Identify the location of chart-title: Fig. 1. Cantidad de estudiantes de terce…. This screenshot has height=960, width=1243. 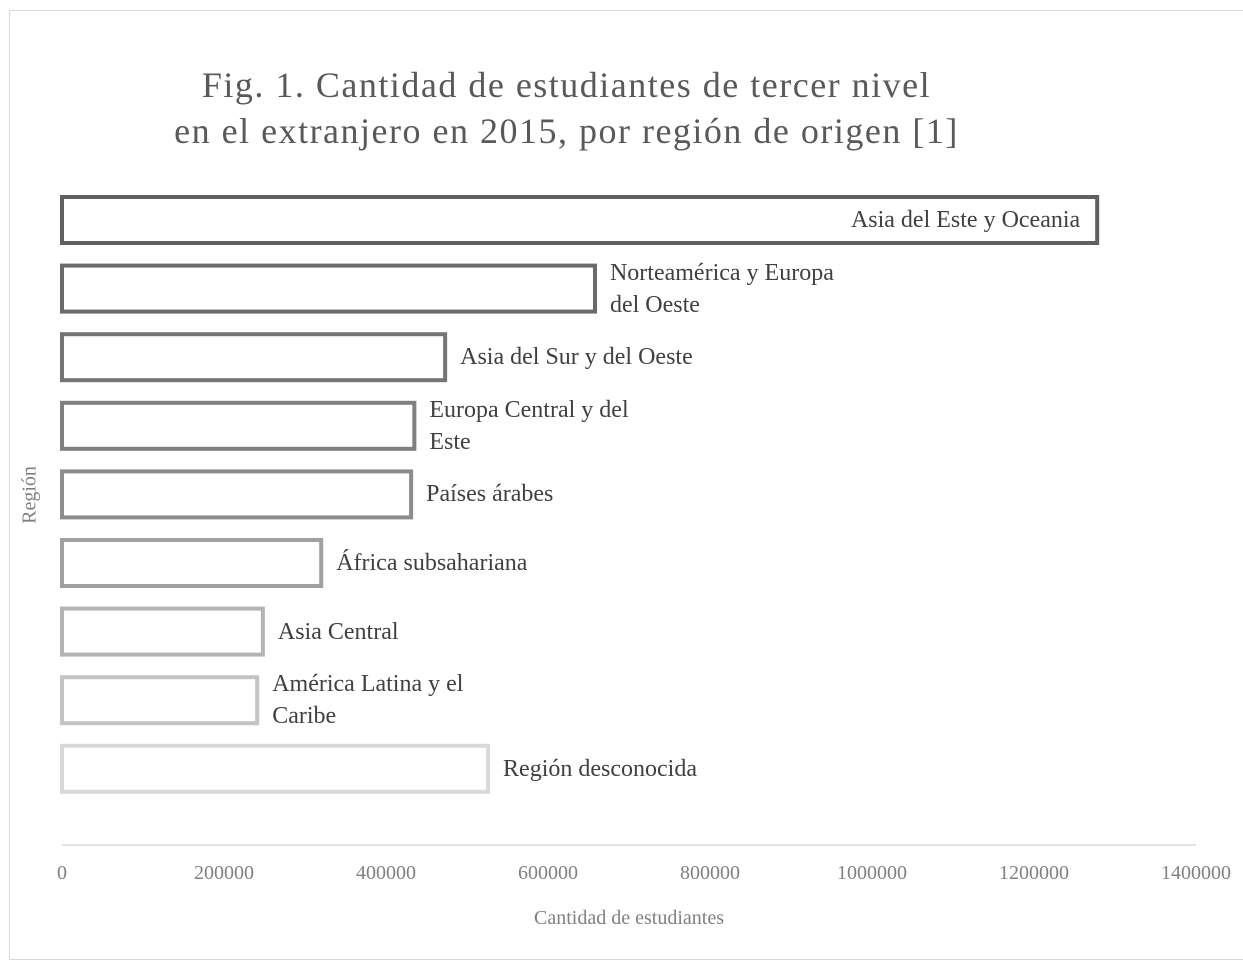
(566, 108).